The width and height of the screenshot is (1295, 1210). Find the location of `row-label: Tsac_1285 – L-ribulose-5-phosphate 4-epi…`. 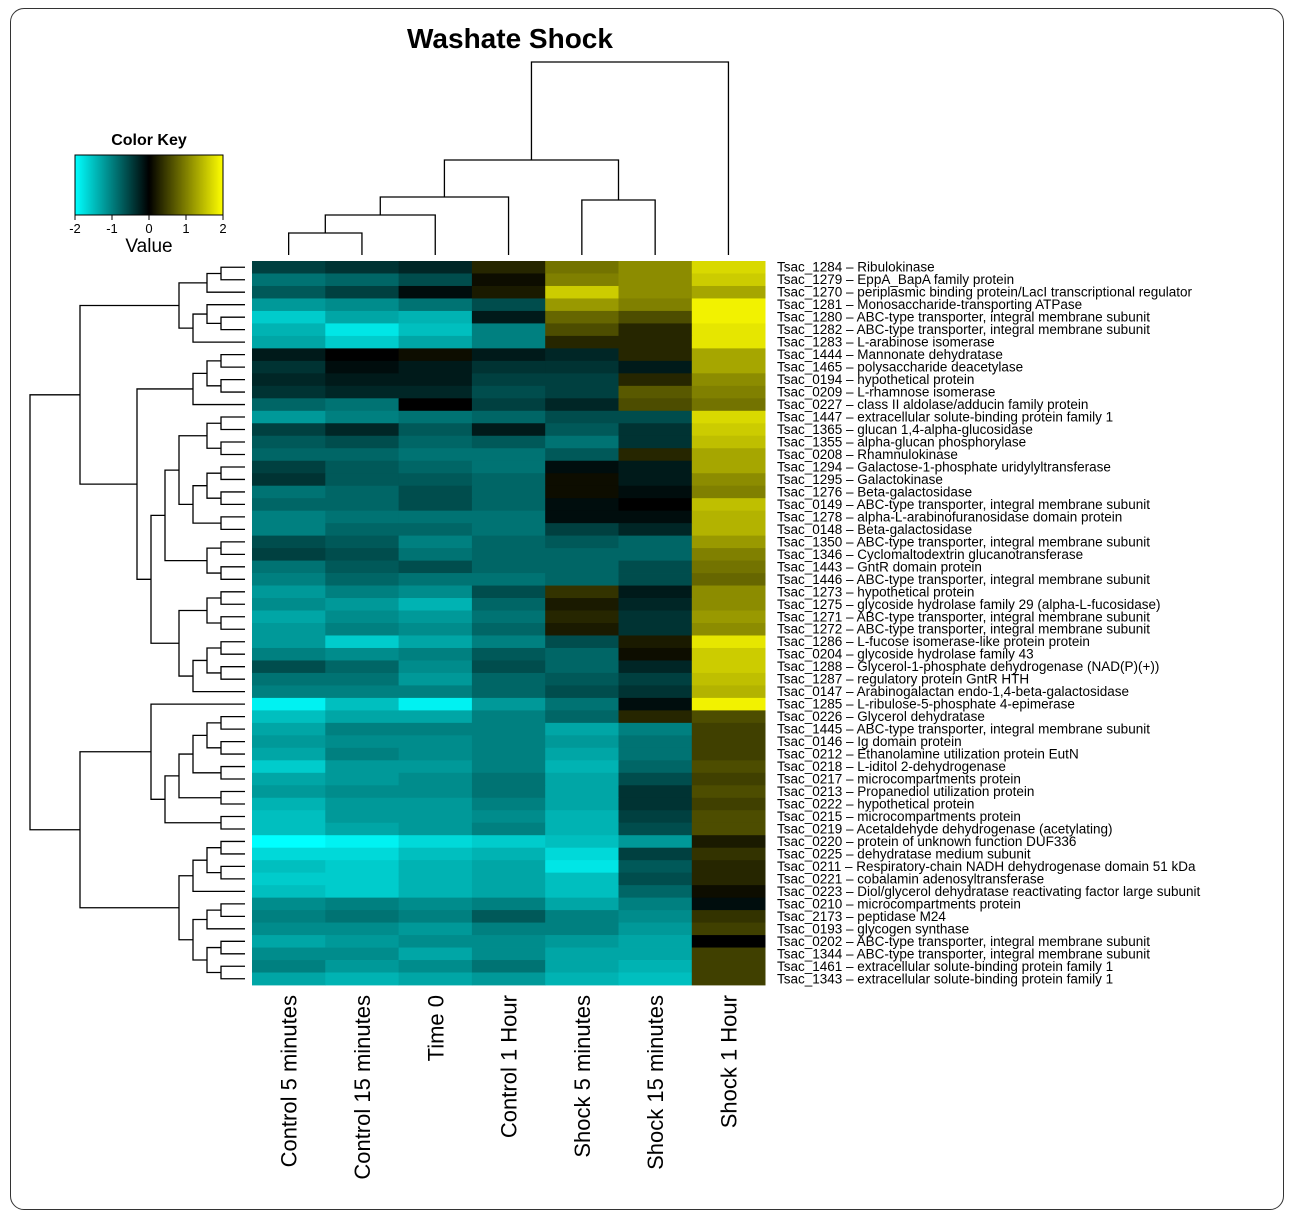

row-label: Tsac_1285 – L-ribulose-5-phosphate 4-epi… is located at coordinates (926, 704).